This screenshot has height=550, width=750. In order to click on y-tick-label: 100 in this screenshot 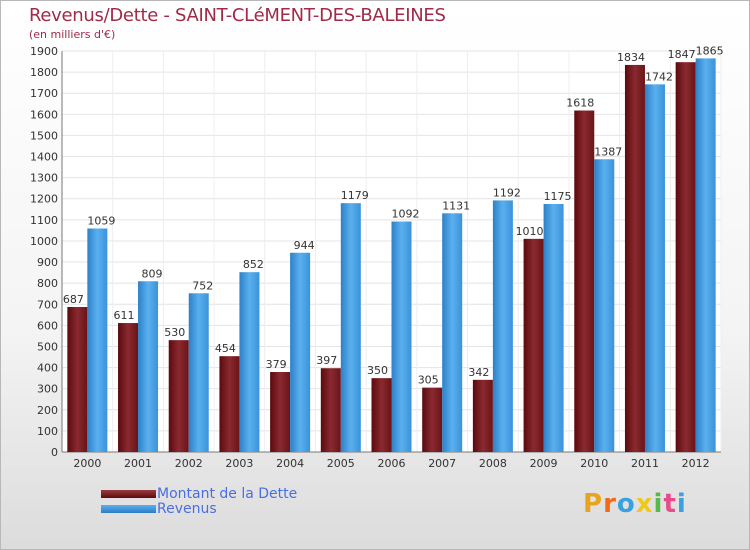, I will do `click(47, 431)`.